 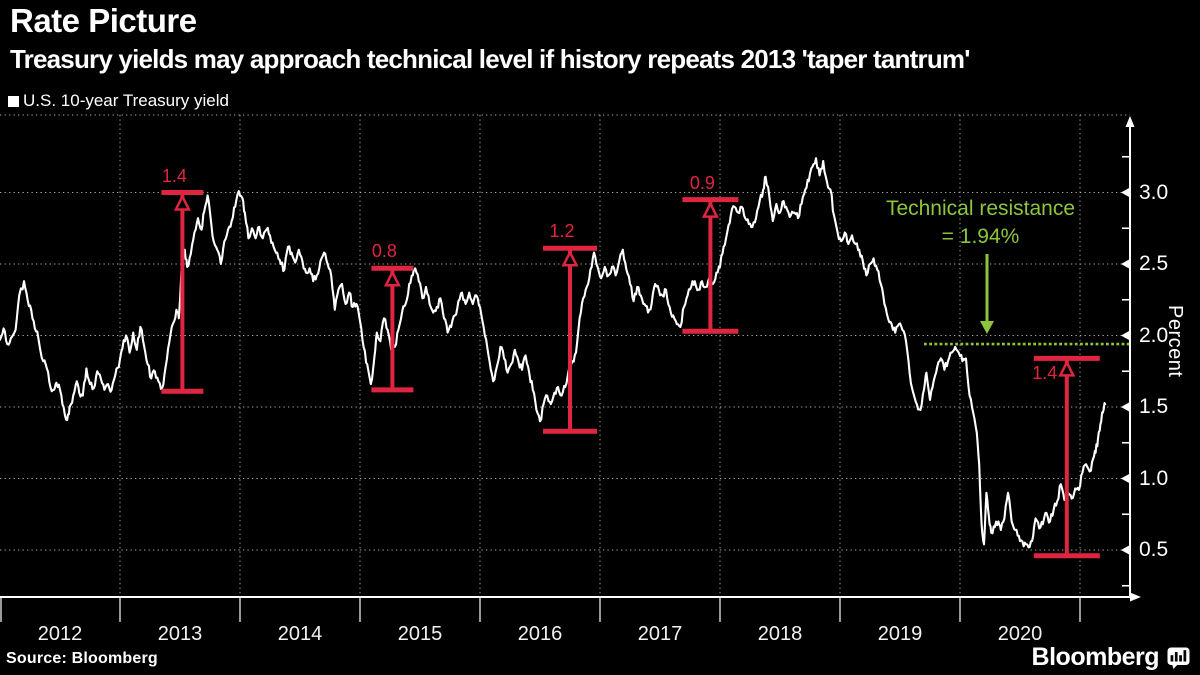 What do you see at coordinates (1154, 406) in the screenshot?
I see `y-tick-label: 1.5` at bounding box center [1154, 406].